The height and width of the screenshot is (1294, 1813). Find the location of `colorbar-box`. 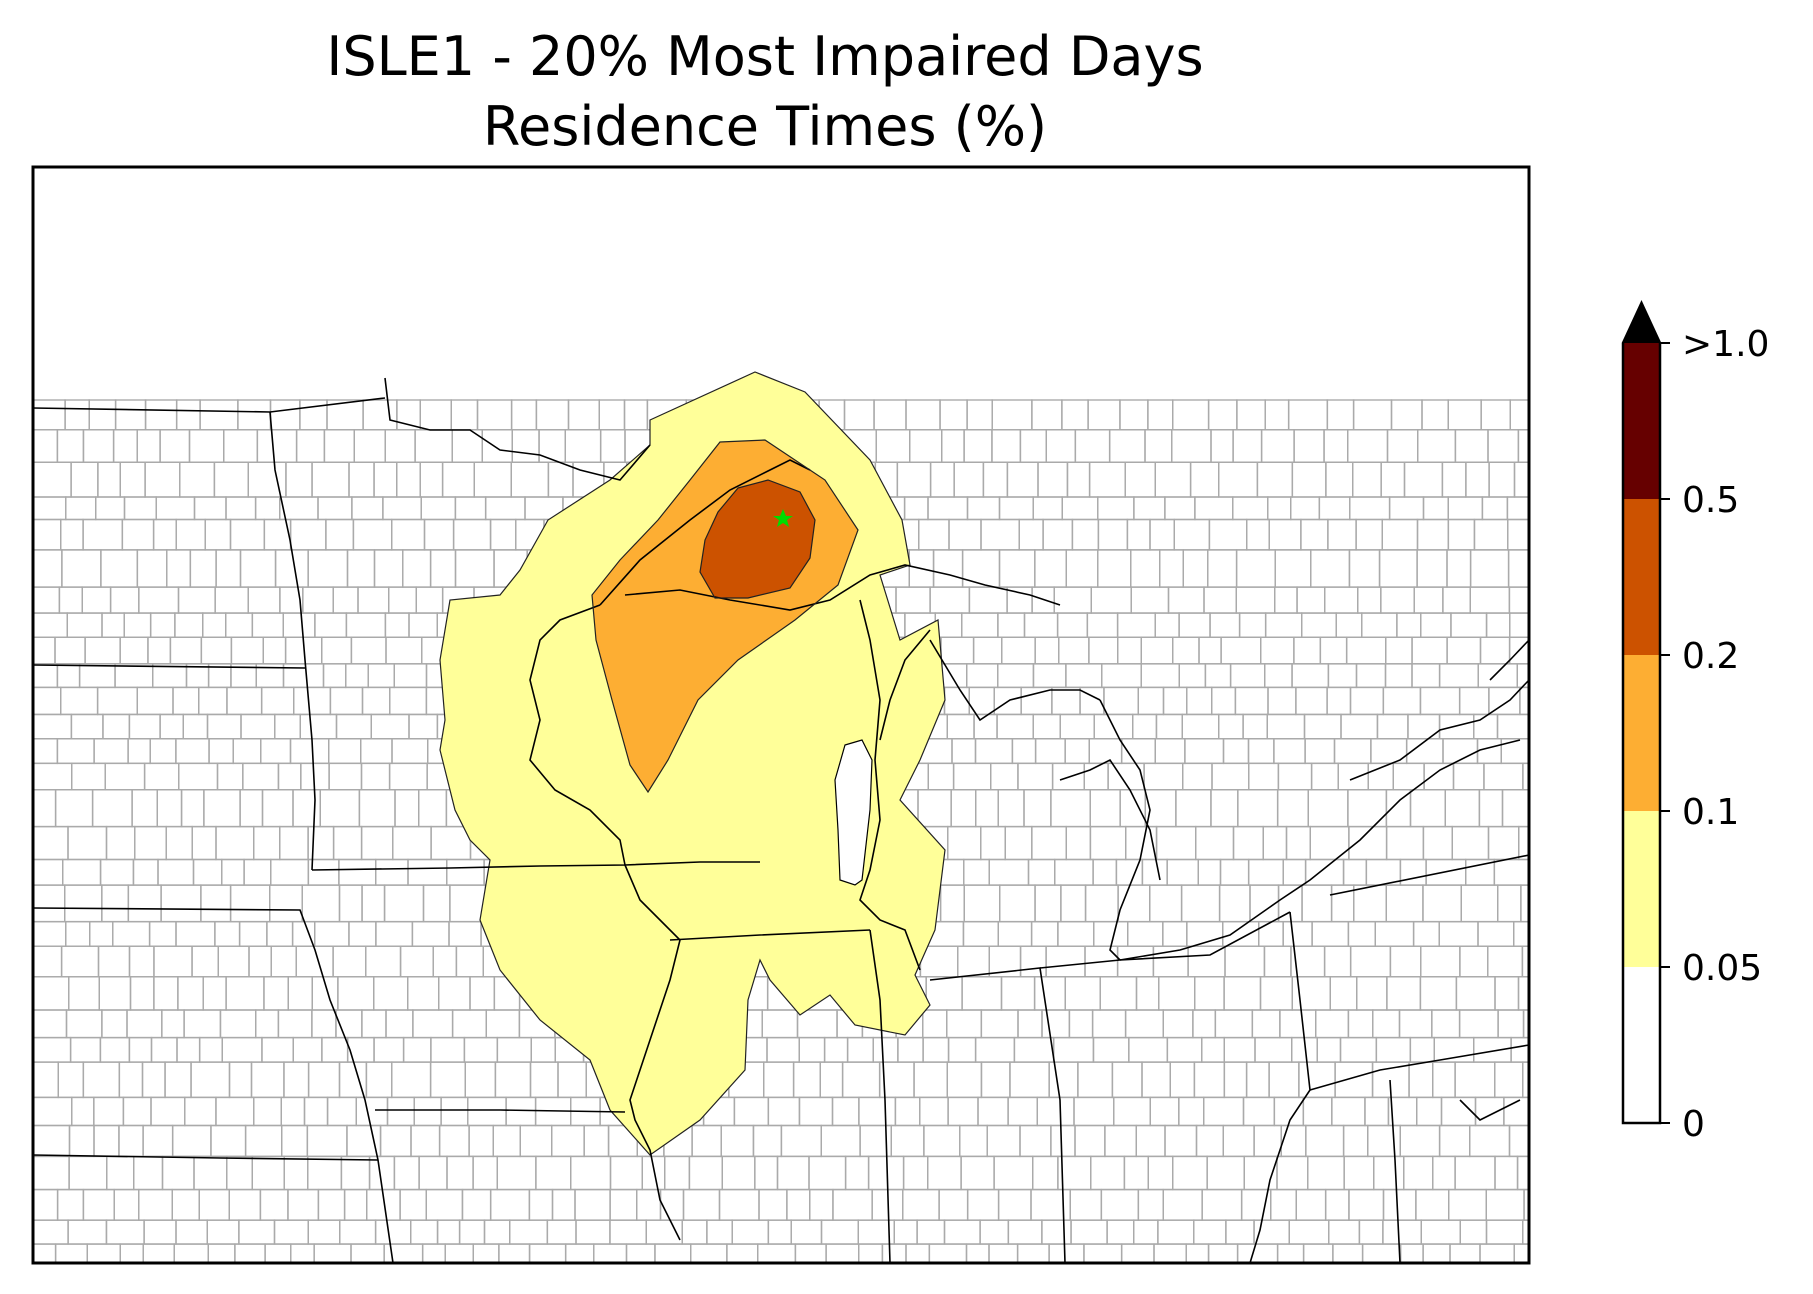

colorbar-box is located at coordinates (1641, 889).